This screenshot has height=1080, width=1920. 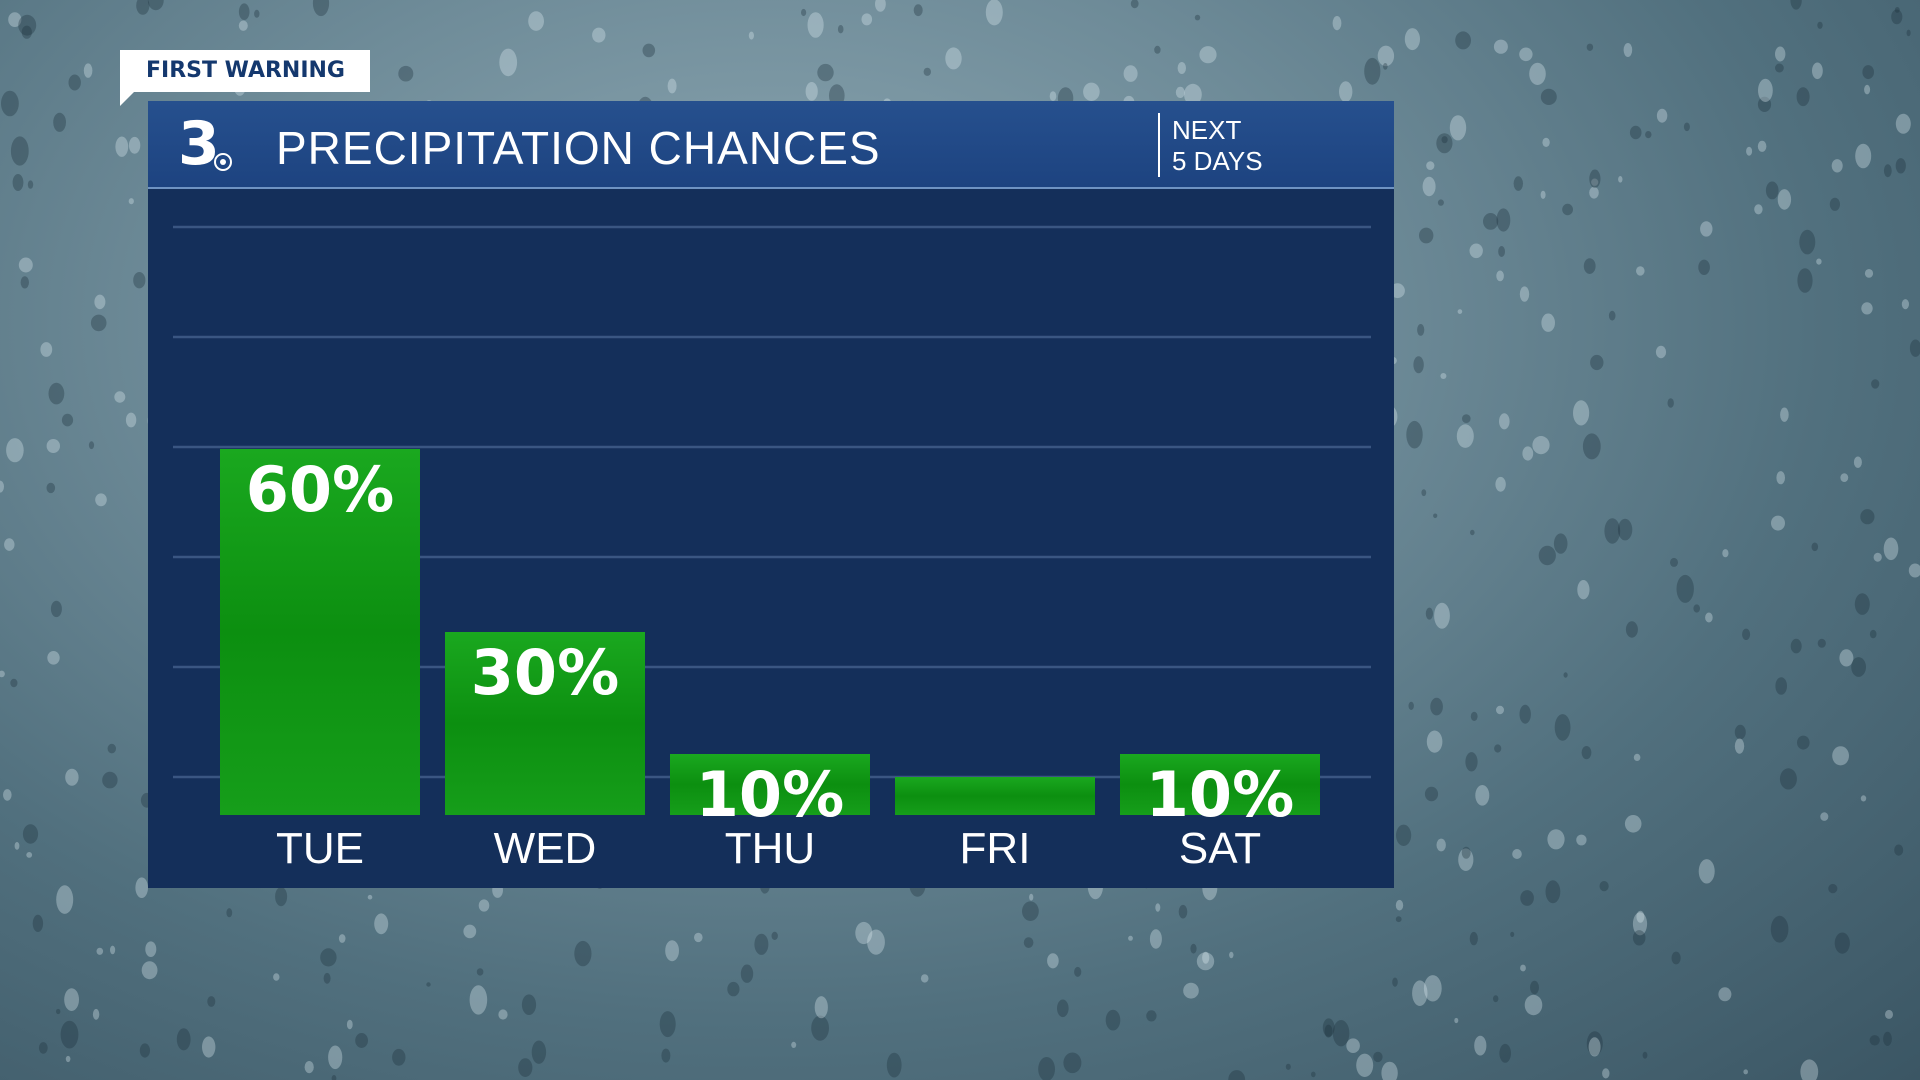 What do you see at coordinates (545, 848) in the screenshot?
I see `category-label-wed: WED` at bounding box center [545, 848].